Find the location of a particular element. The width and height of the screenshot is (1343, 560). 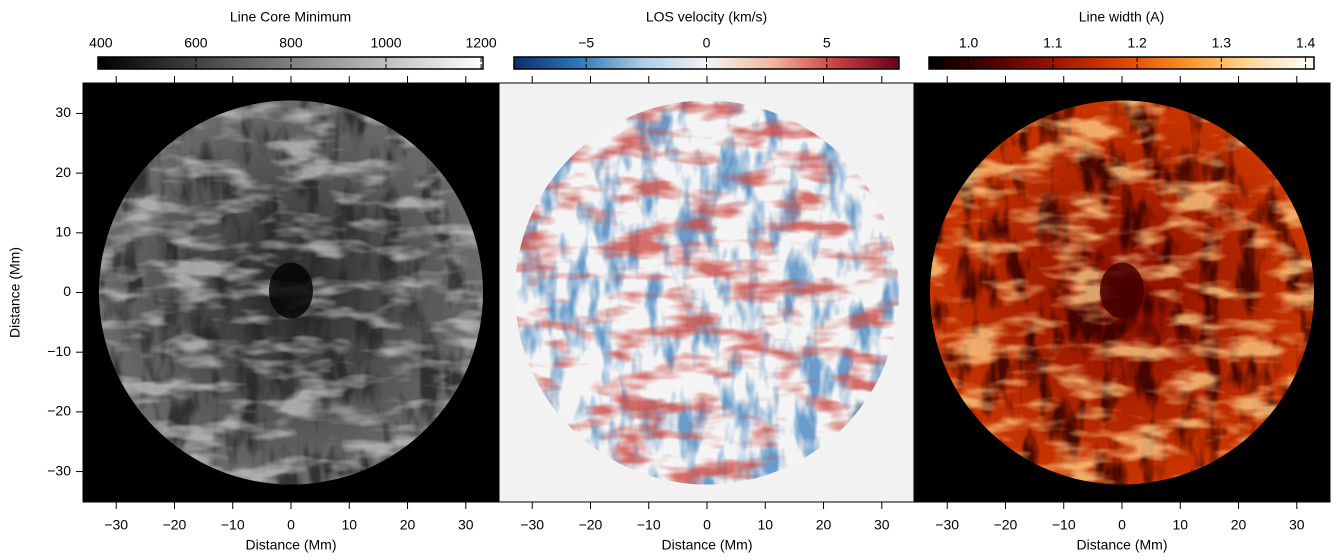

colorbar-title: LOS velocity (km/s) is located at coordinates (706, 17).